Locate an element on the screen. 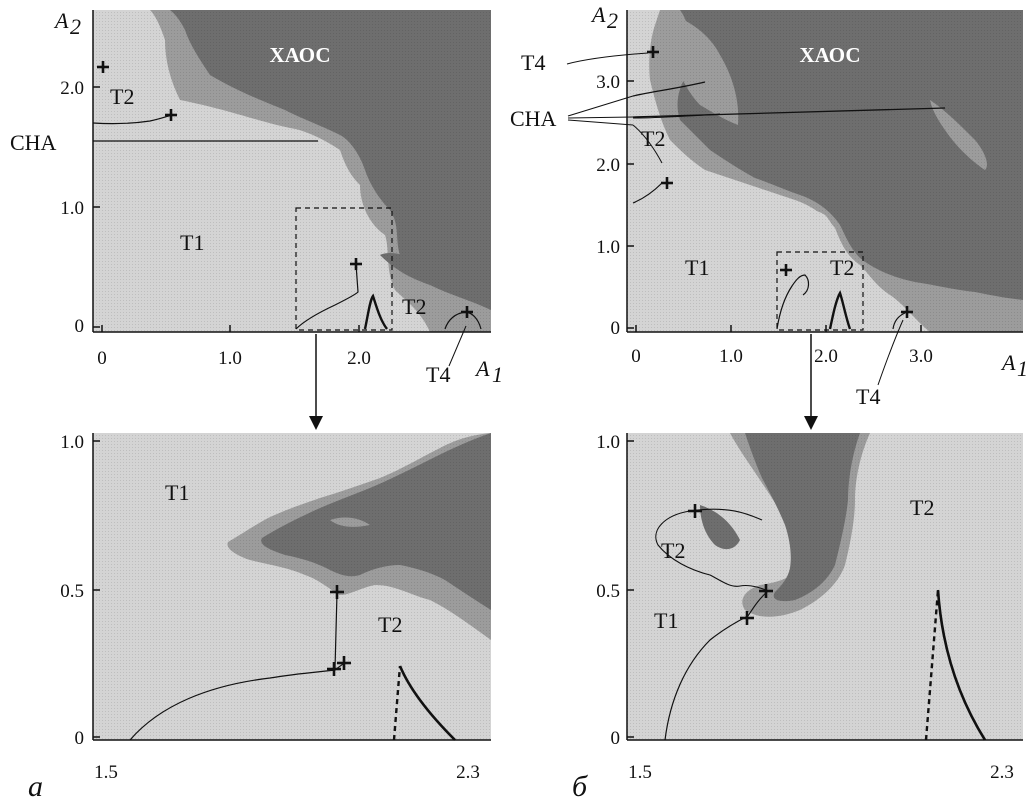 Image resolution: width=1032 pixels, height=803 pixels. x-axis-label-b-top: A is located at coordinates (1008, 362).